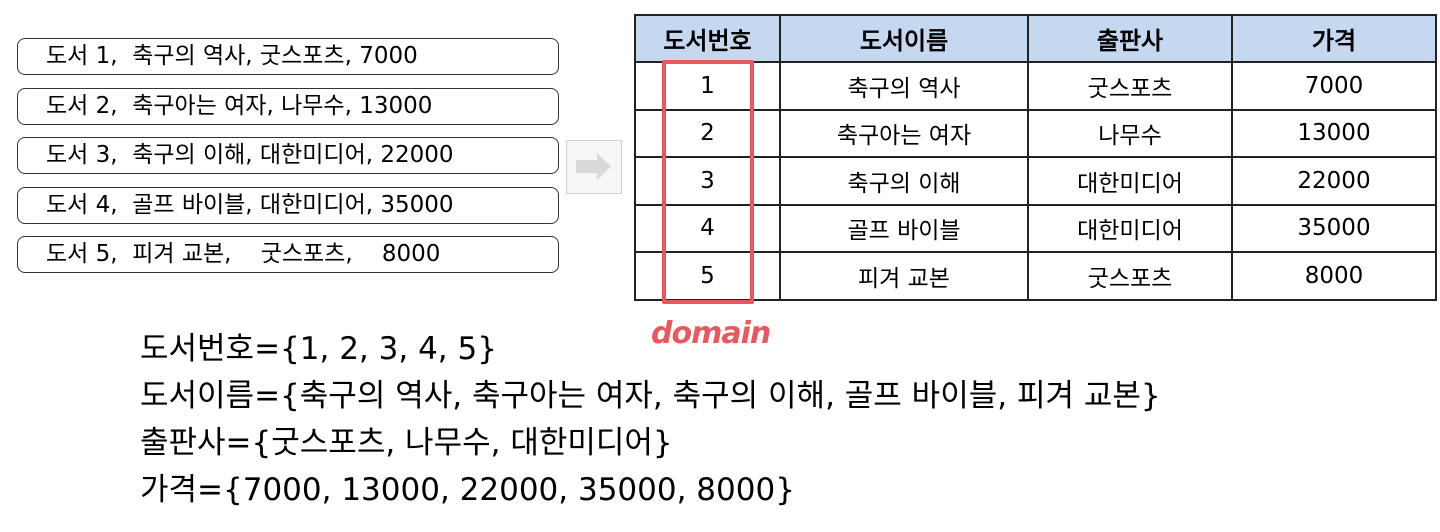  I want to click on record-box: 도서 4, 골프 바이블, 대한미디어, 35000, so click(288, 205).